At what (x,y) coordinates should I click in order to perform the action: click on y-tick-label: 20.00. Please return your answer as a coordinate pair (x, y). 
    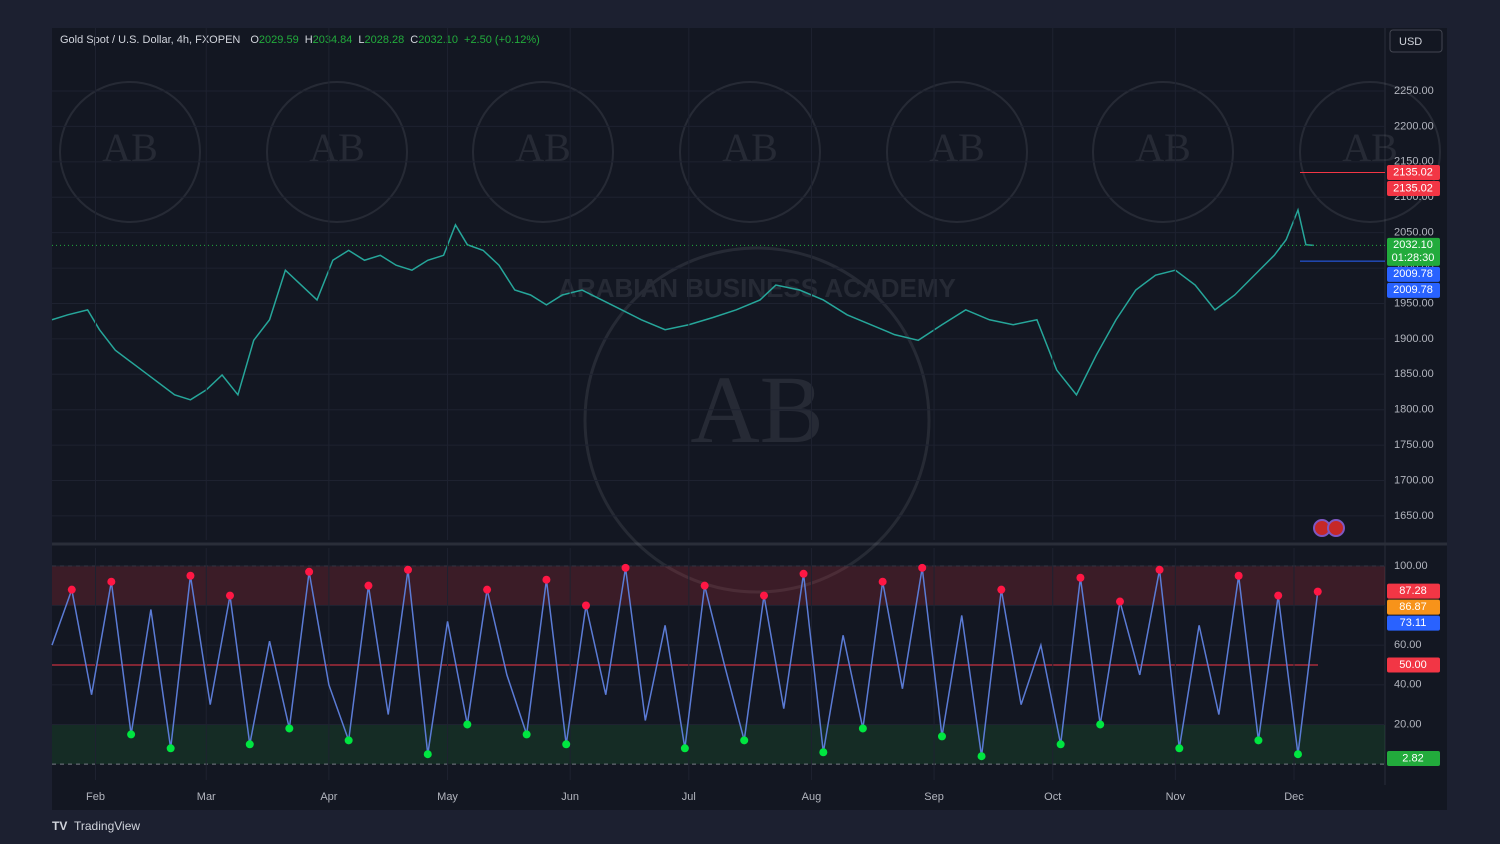
    Looking at the image, I should click on (1408, 724).